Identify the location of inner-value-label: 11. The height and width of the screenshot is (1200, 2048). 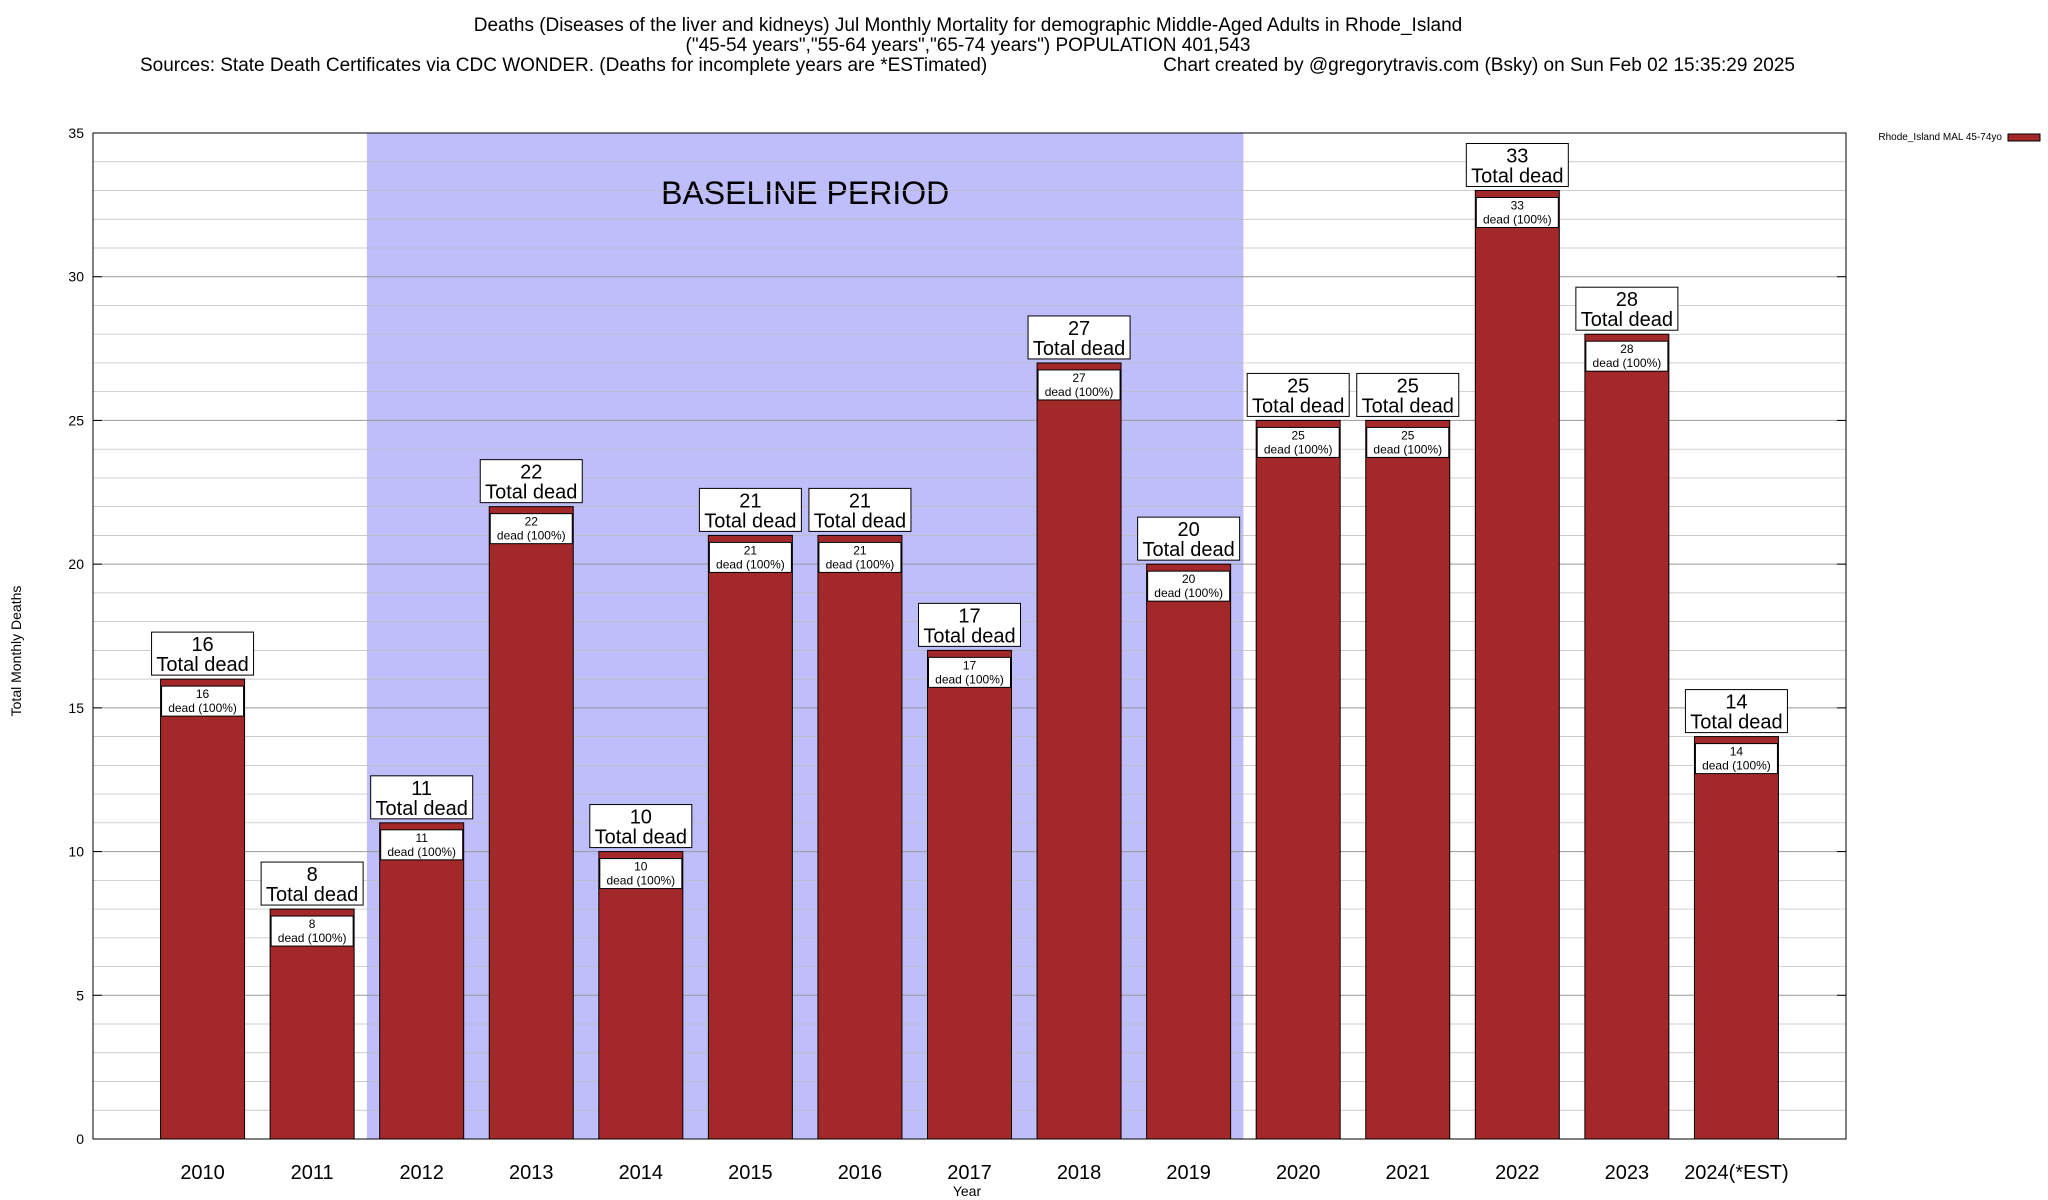
(421, 838).